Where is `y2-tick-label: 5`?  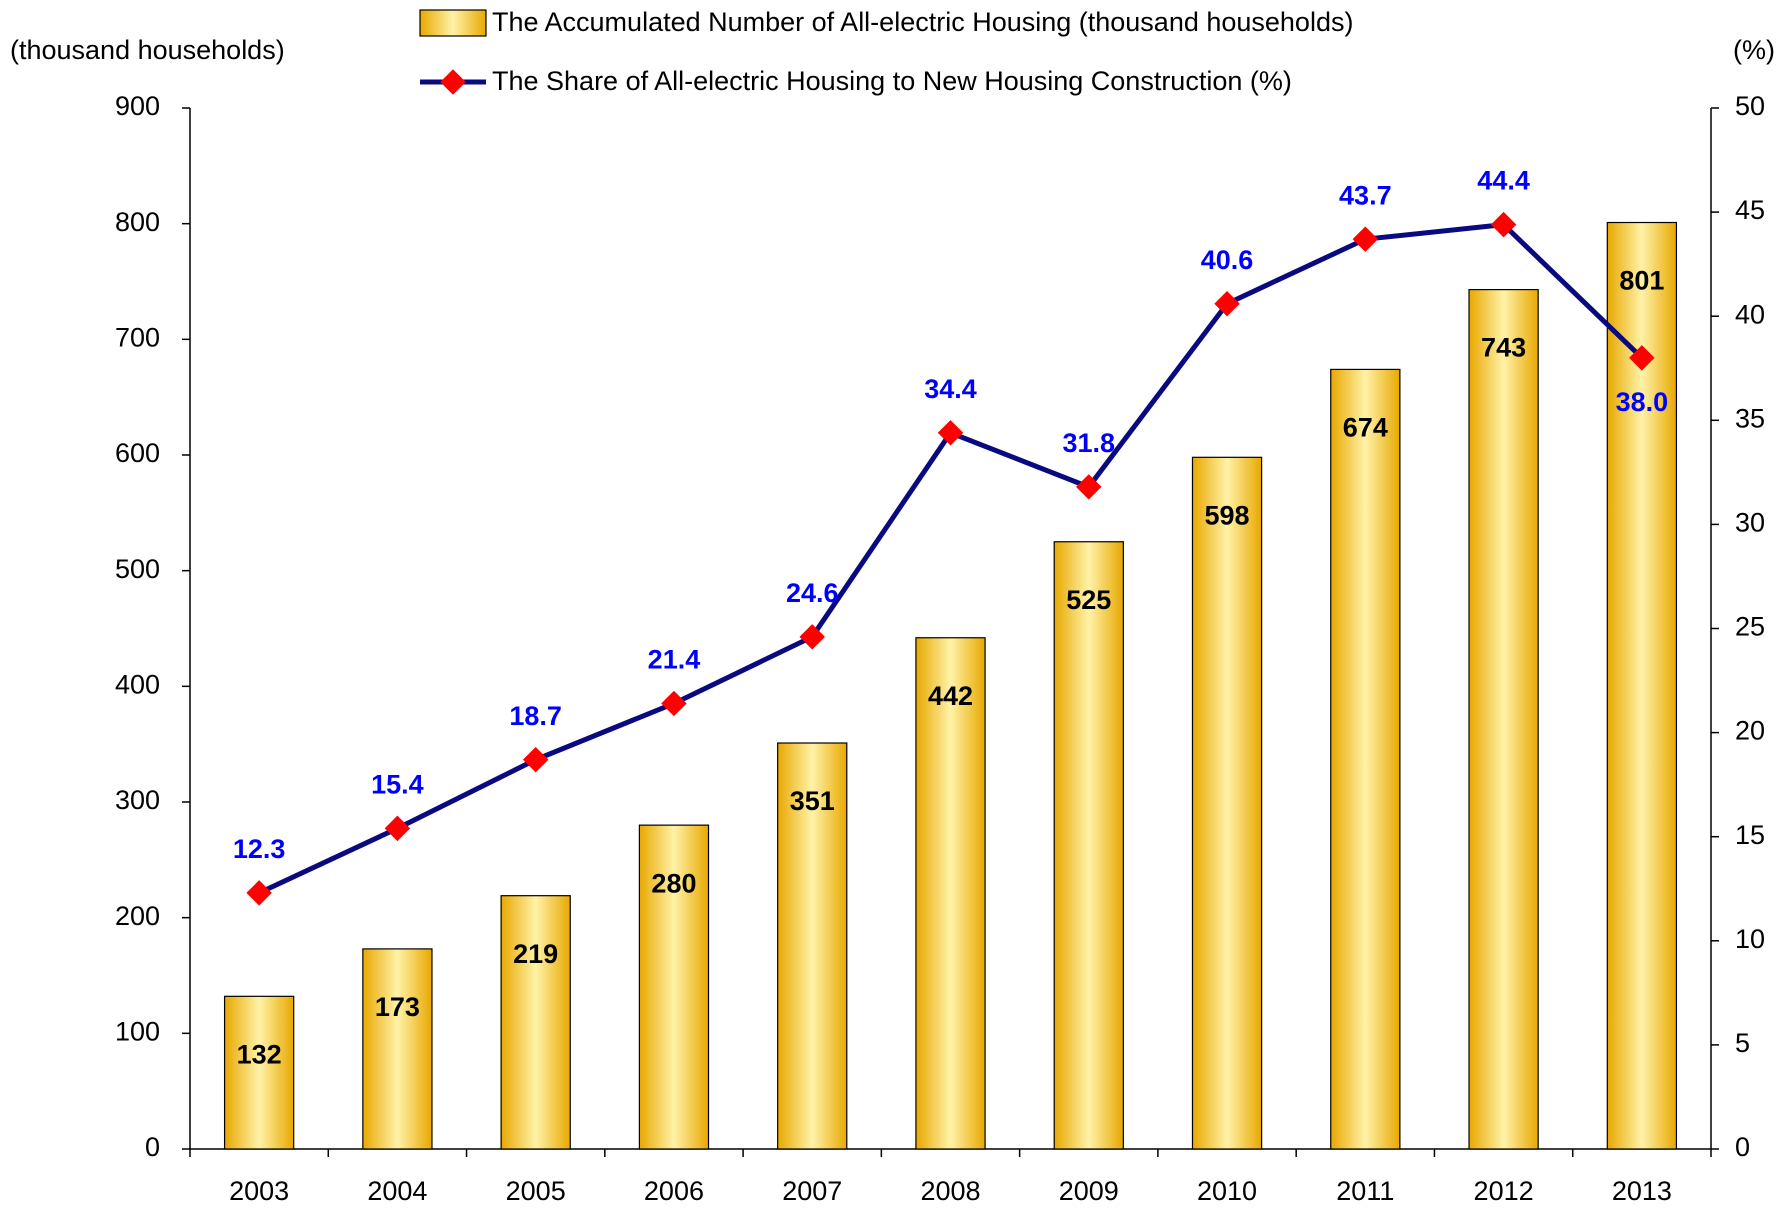
y2-tick-label: 5 is located at coordinates (1742, 1043).